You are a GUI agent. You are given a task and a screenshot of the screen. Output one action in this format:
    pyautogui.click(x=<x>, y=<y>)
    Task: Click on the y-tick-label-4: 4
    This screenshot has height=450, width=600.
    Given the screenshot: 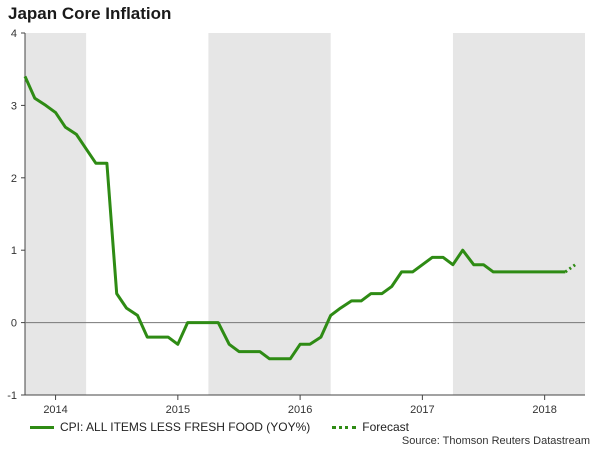 What is the action you would take?
    pyautogui.click(x=14, y=34)
    